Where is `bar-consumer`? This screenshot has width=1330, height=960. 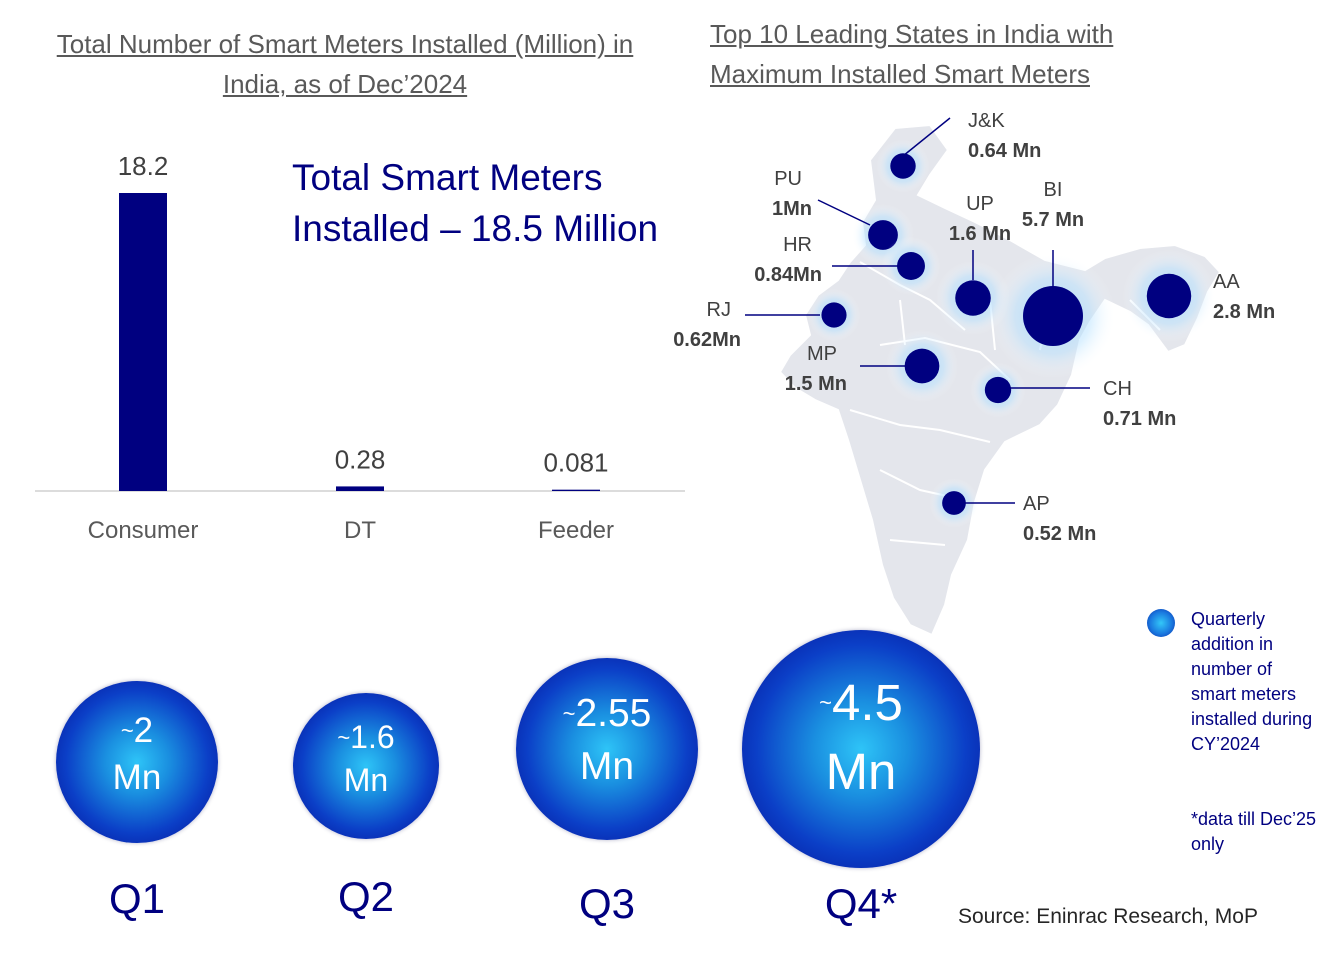
bar-consumer is located at coordinates (143, 342).